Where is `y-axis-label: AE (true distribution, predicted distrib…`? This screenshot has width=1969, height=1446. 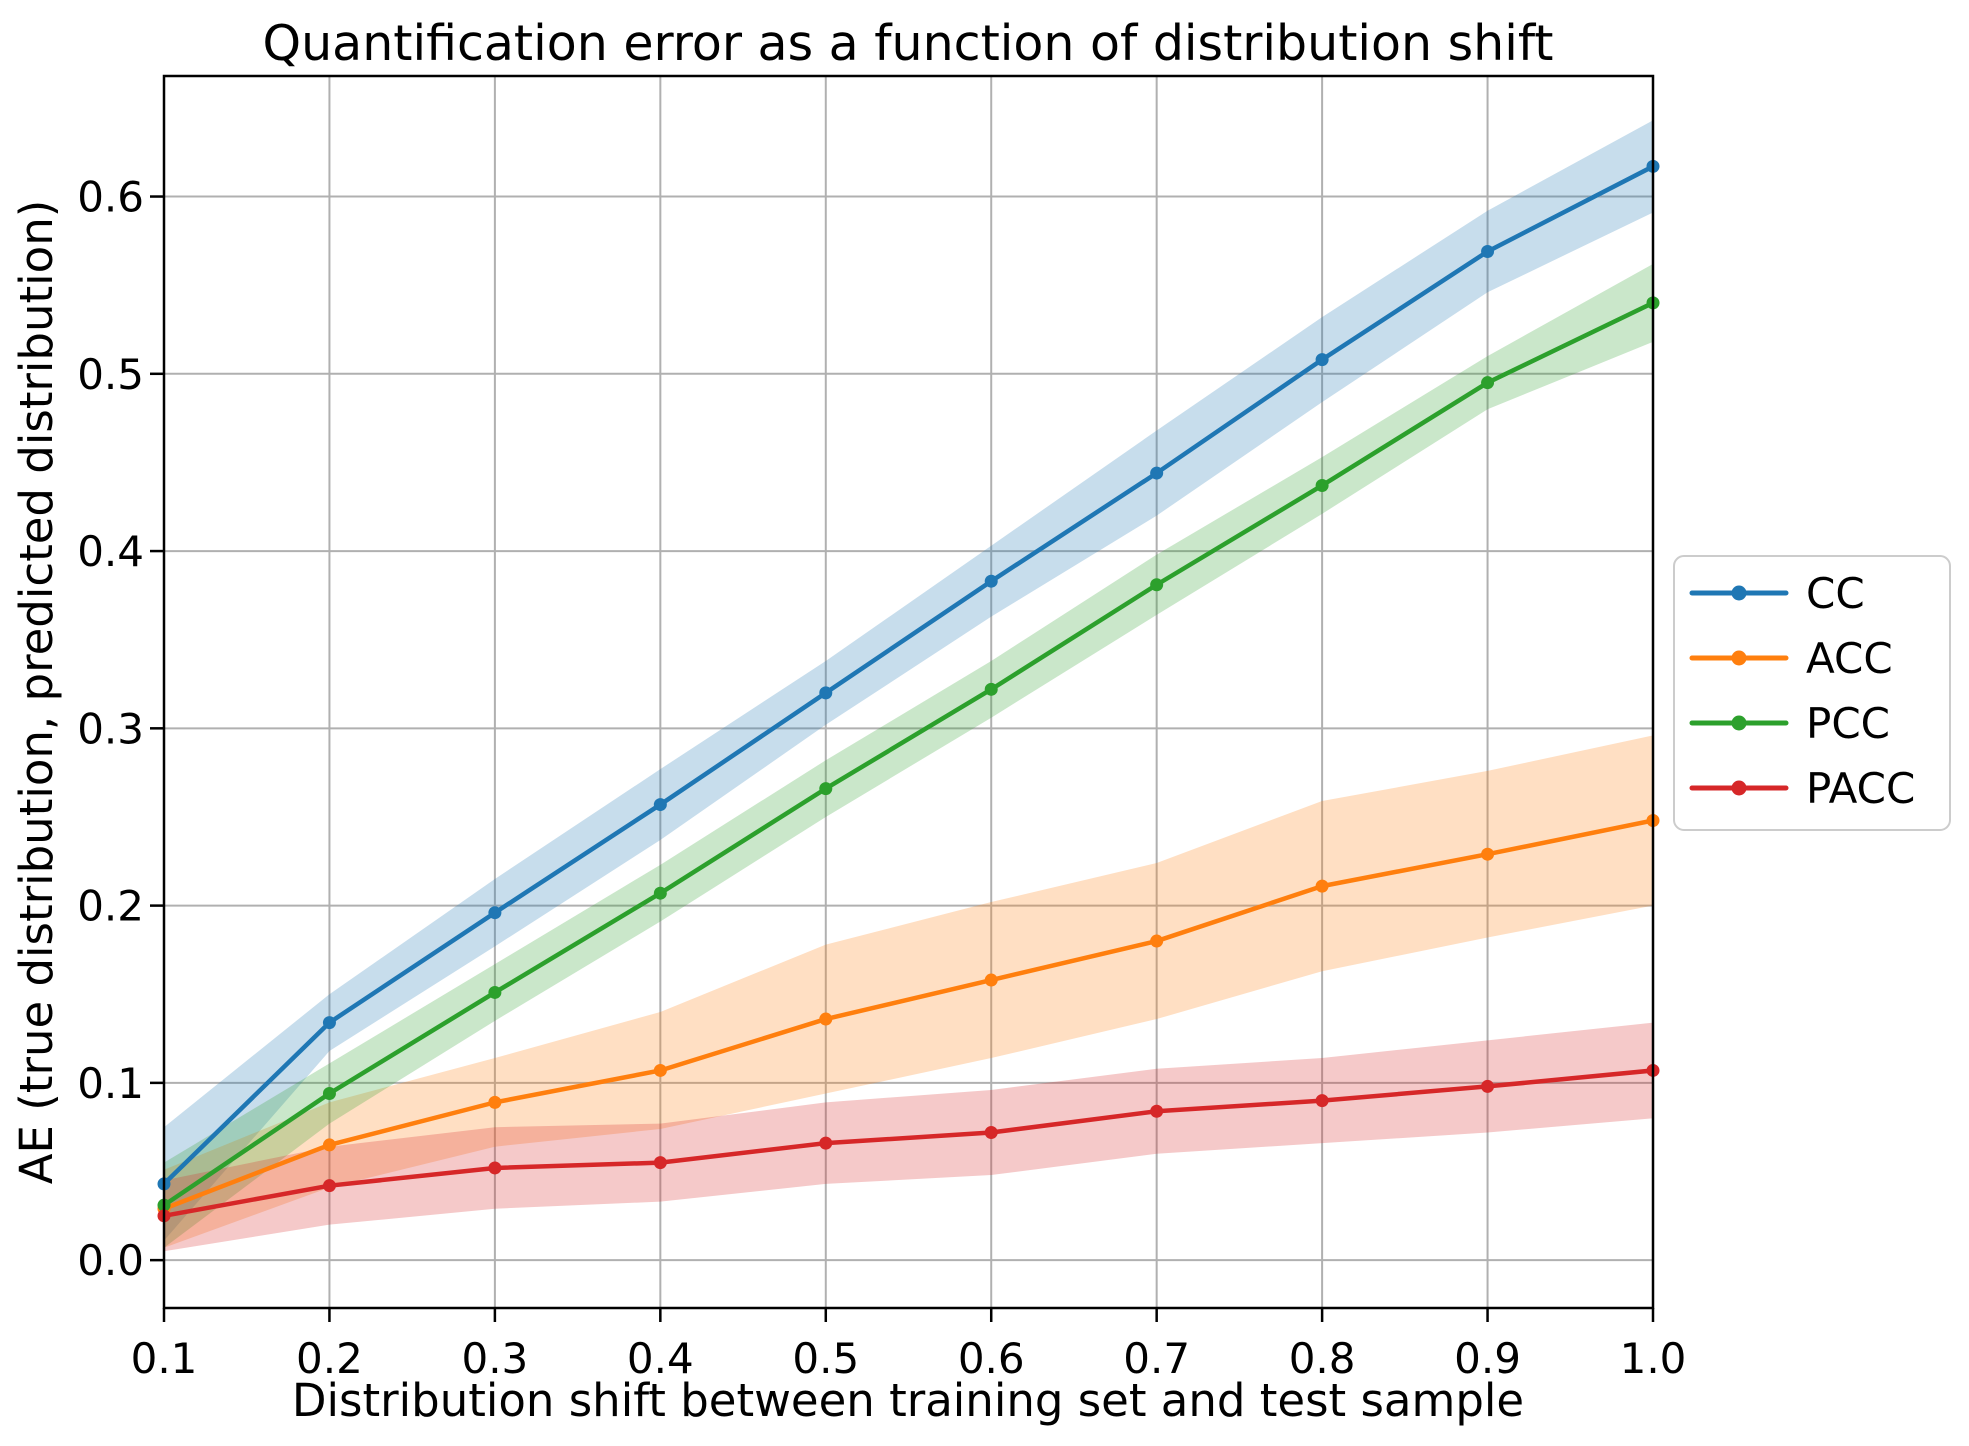
y-axis-label: AE (true distribution, predicted distrib… is located at coordinates (36, 692).